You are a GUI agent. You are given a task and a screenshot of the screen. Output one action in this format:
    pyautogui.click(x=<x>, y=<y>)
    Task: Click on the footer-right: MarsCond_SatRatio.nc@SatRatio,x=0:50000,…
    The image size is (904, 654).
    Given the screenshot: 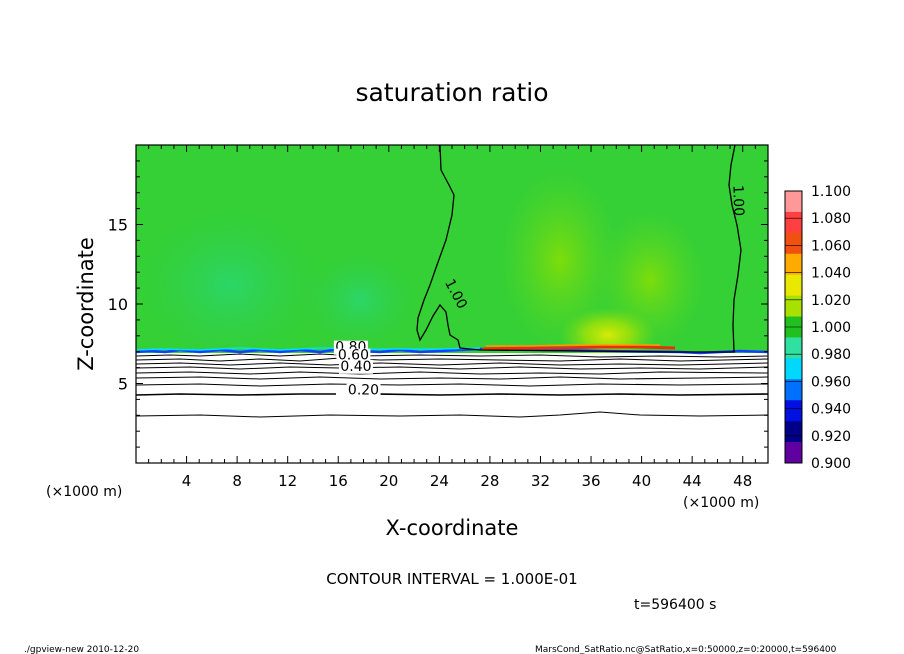 What is the action you would take?
    pyautogui.click(x=686, y=649)
    